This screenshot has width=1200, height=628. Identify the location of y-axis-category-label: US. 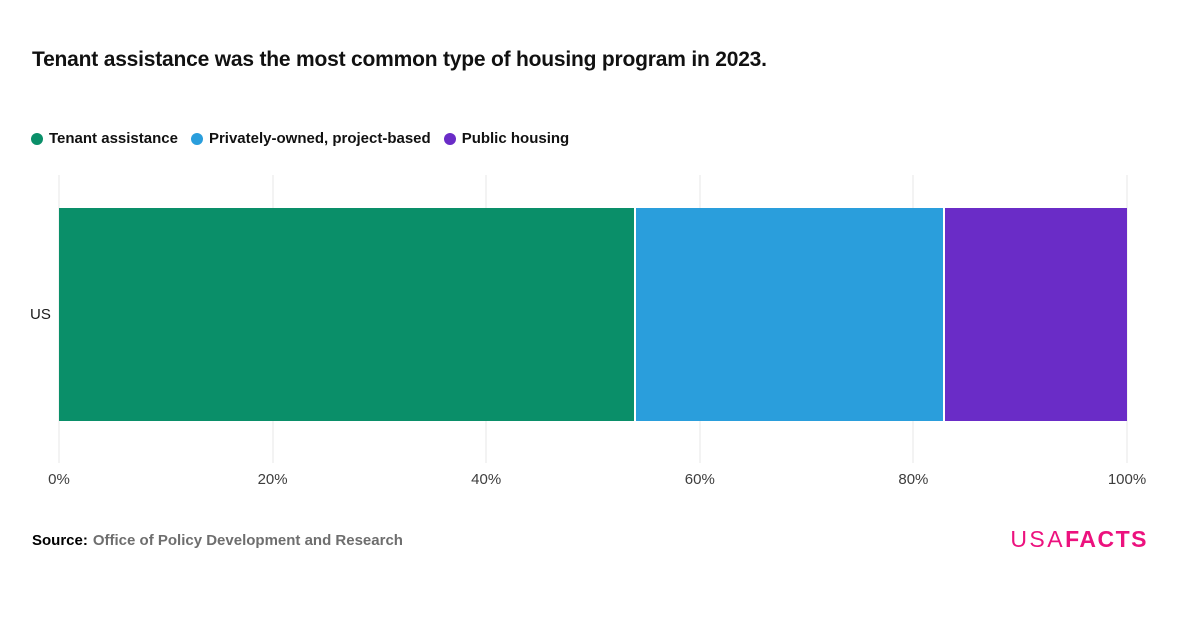
(40, 314).